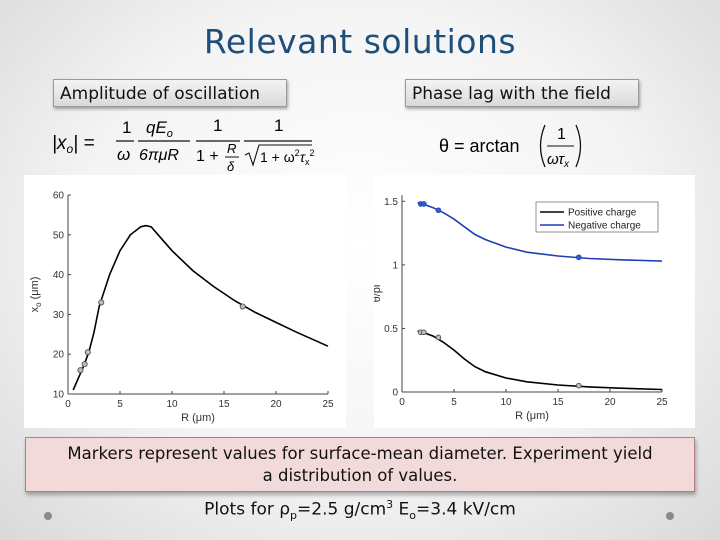 The height and width of the screenshot is (540, 720). I want to click on y-tick-label: 30, so click(59, 315).